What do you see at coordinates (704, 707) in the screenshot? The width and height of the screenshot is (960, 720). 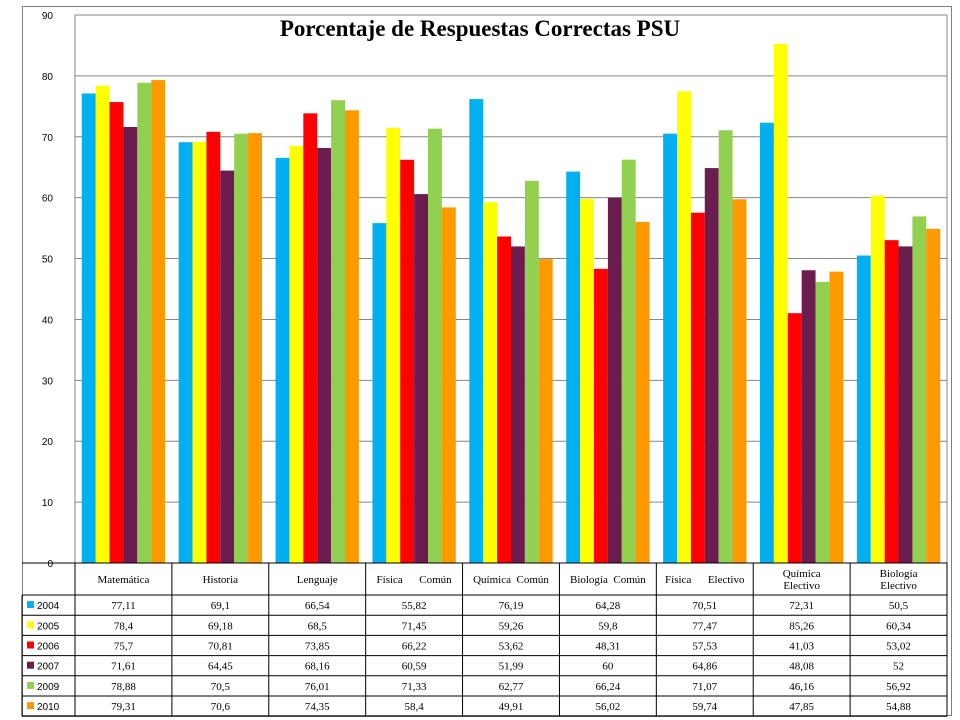 I see `data-label: 59,74` at bounding box center [704, 707].